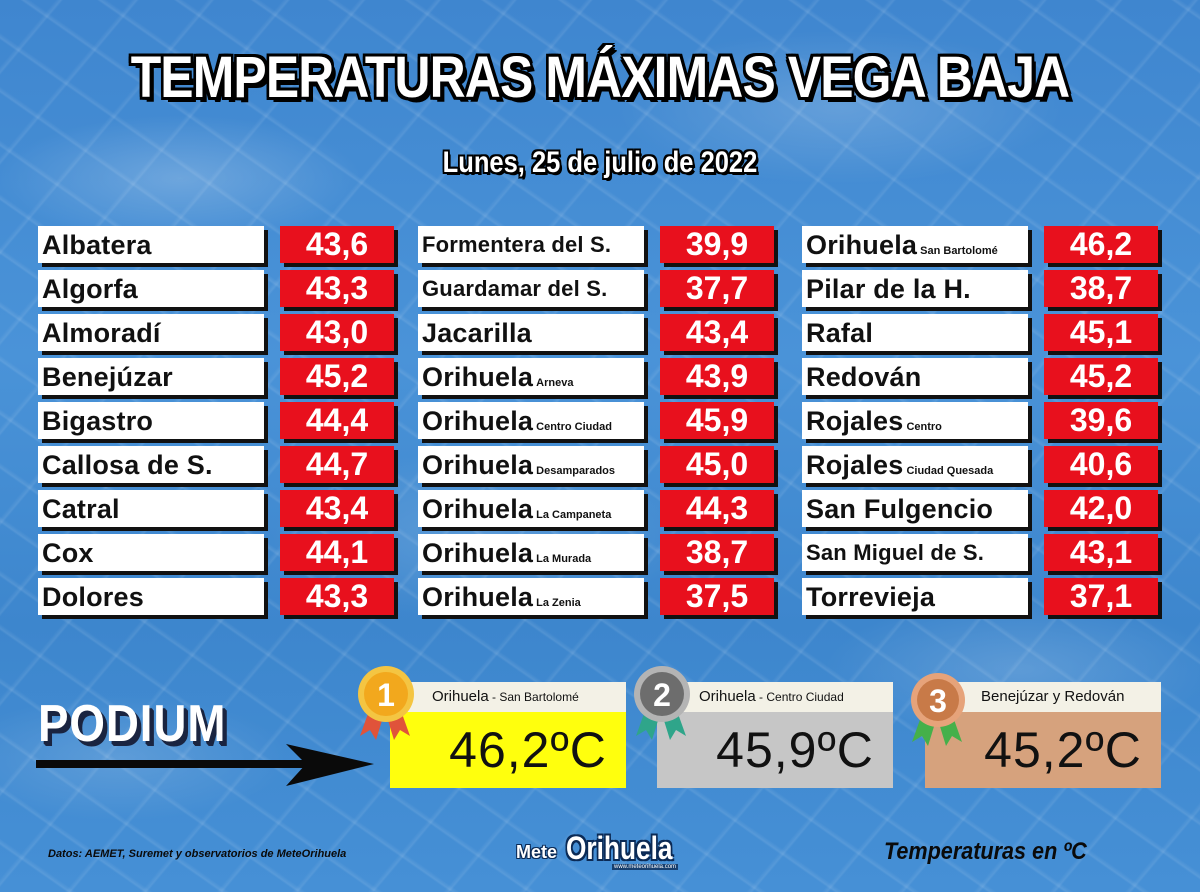 This screenshot has width=1200, height=892. What do you see at coordinates (717, 508) in the screenshot?
I see `temperature-value: 44,3` at bounding box center [717, 508].